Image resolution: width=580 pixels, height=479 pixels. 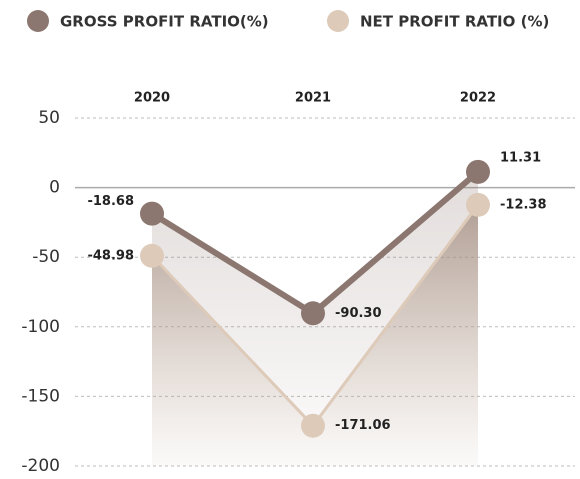 I want to click on data-label: -18.68, so click(x=110, y=201).